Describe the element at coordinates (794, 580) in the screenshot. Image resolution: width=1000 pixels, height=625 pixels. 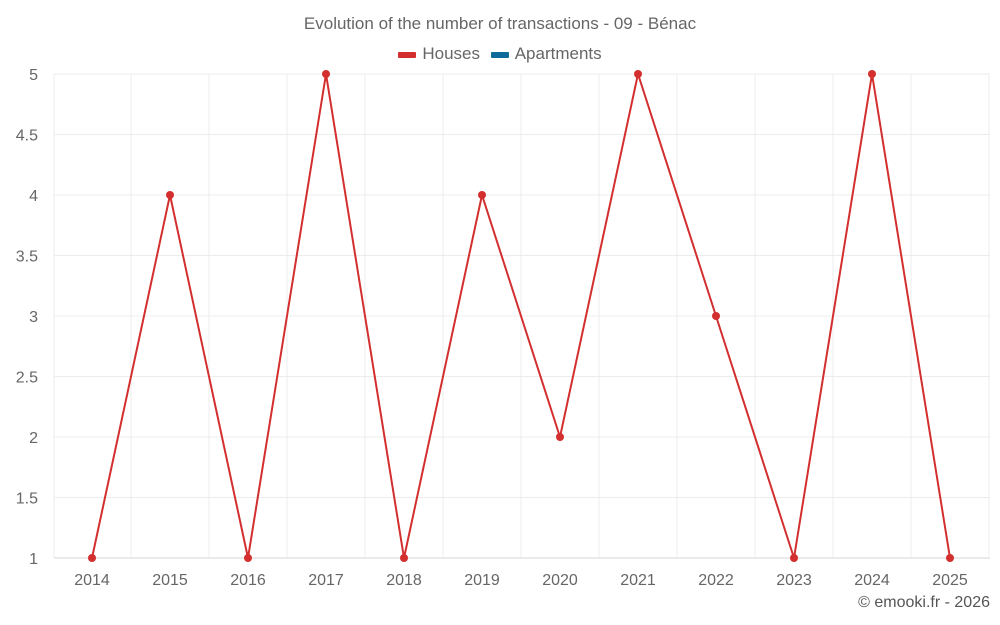
I see `x-tick-label: 2023` at that location.